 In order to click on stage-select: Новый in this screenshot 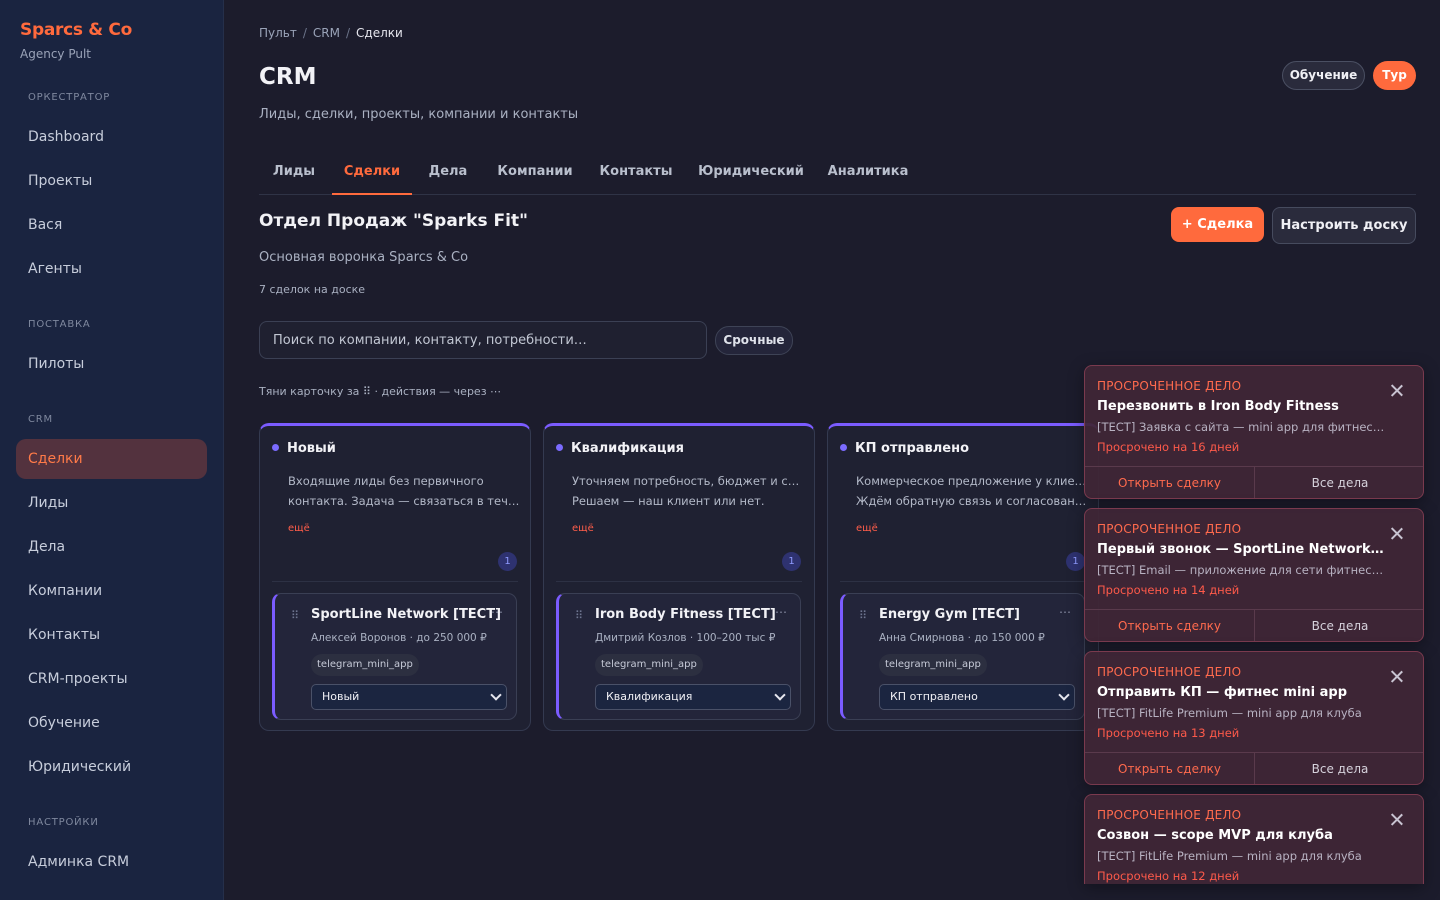, I will do `click(409, 697)`.